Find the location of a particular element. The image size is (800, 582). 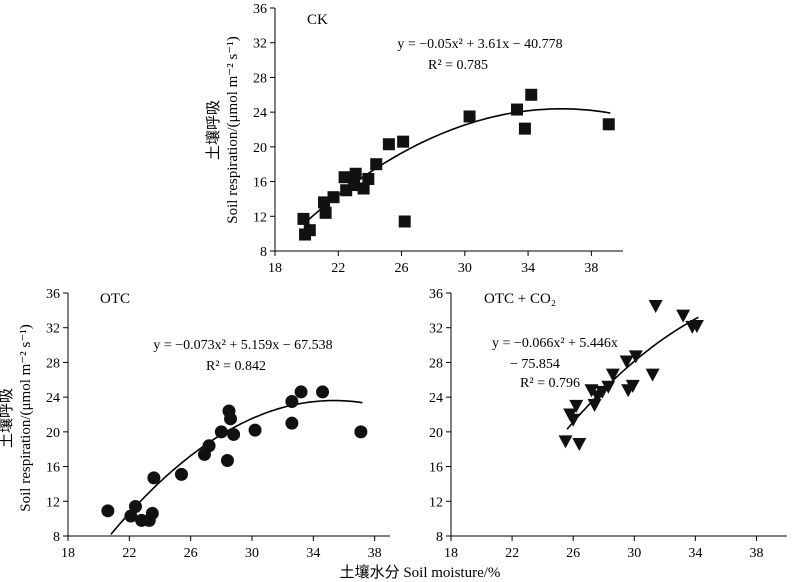

r-squared: R² = 0.785 is located at coordinates (458, 65).